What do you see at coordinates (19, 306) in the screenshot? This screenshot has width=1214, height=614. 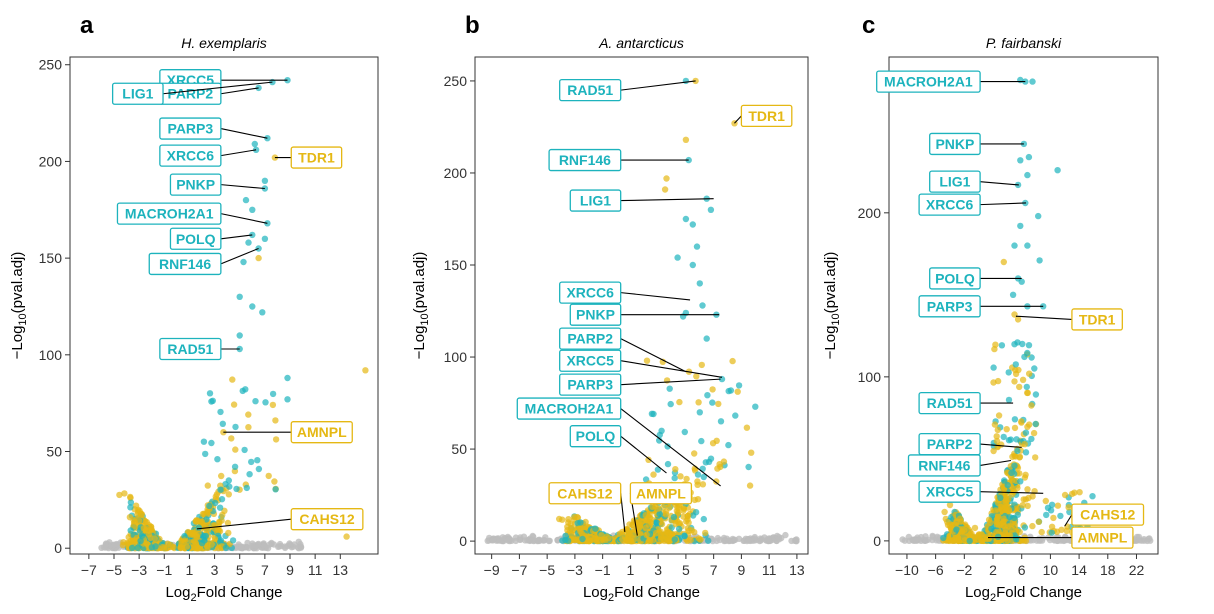 I see `y-axis-title: −Log10(pval.adj)` at bounding box center [19, 306].